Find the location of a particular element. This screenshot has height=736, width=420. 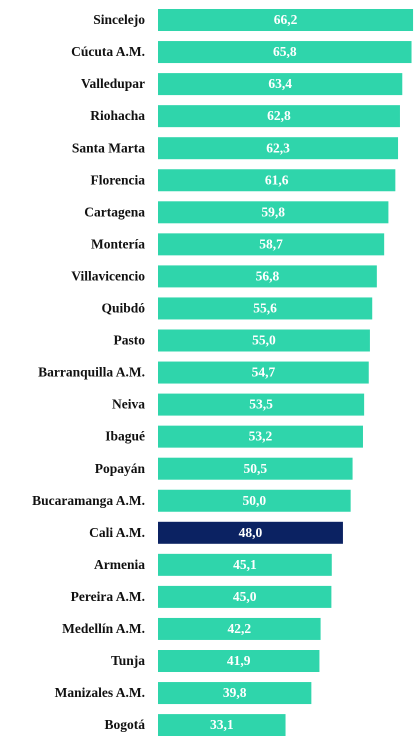

value-label: 61,6 is located at coordinates (277, 179).